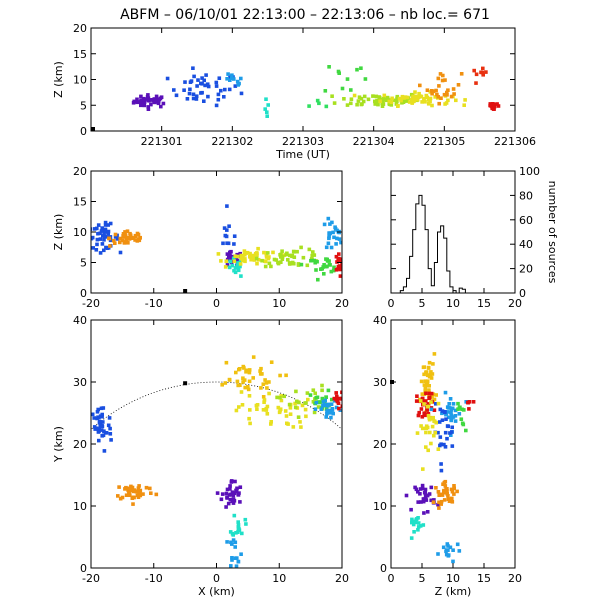 This screenshot has width=600, height=600. I want to click on station-marker, so click(185, 383).